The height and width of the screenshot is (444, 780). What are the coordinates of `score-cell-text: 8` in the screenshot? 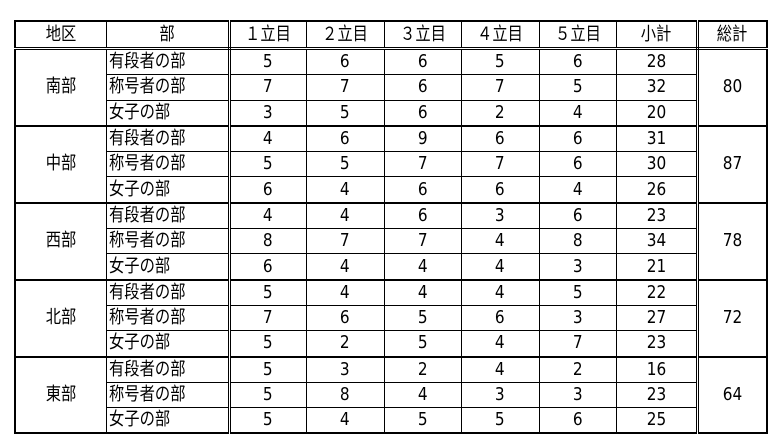 It's located at (345, 394).